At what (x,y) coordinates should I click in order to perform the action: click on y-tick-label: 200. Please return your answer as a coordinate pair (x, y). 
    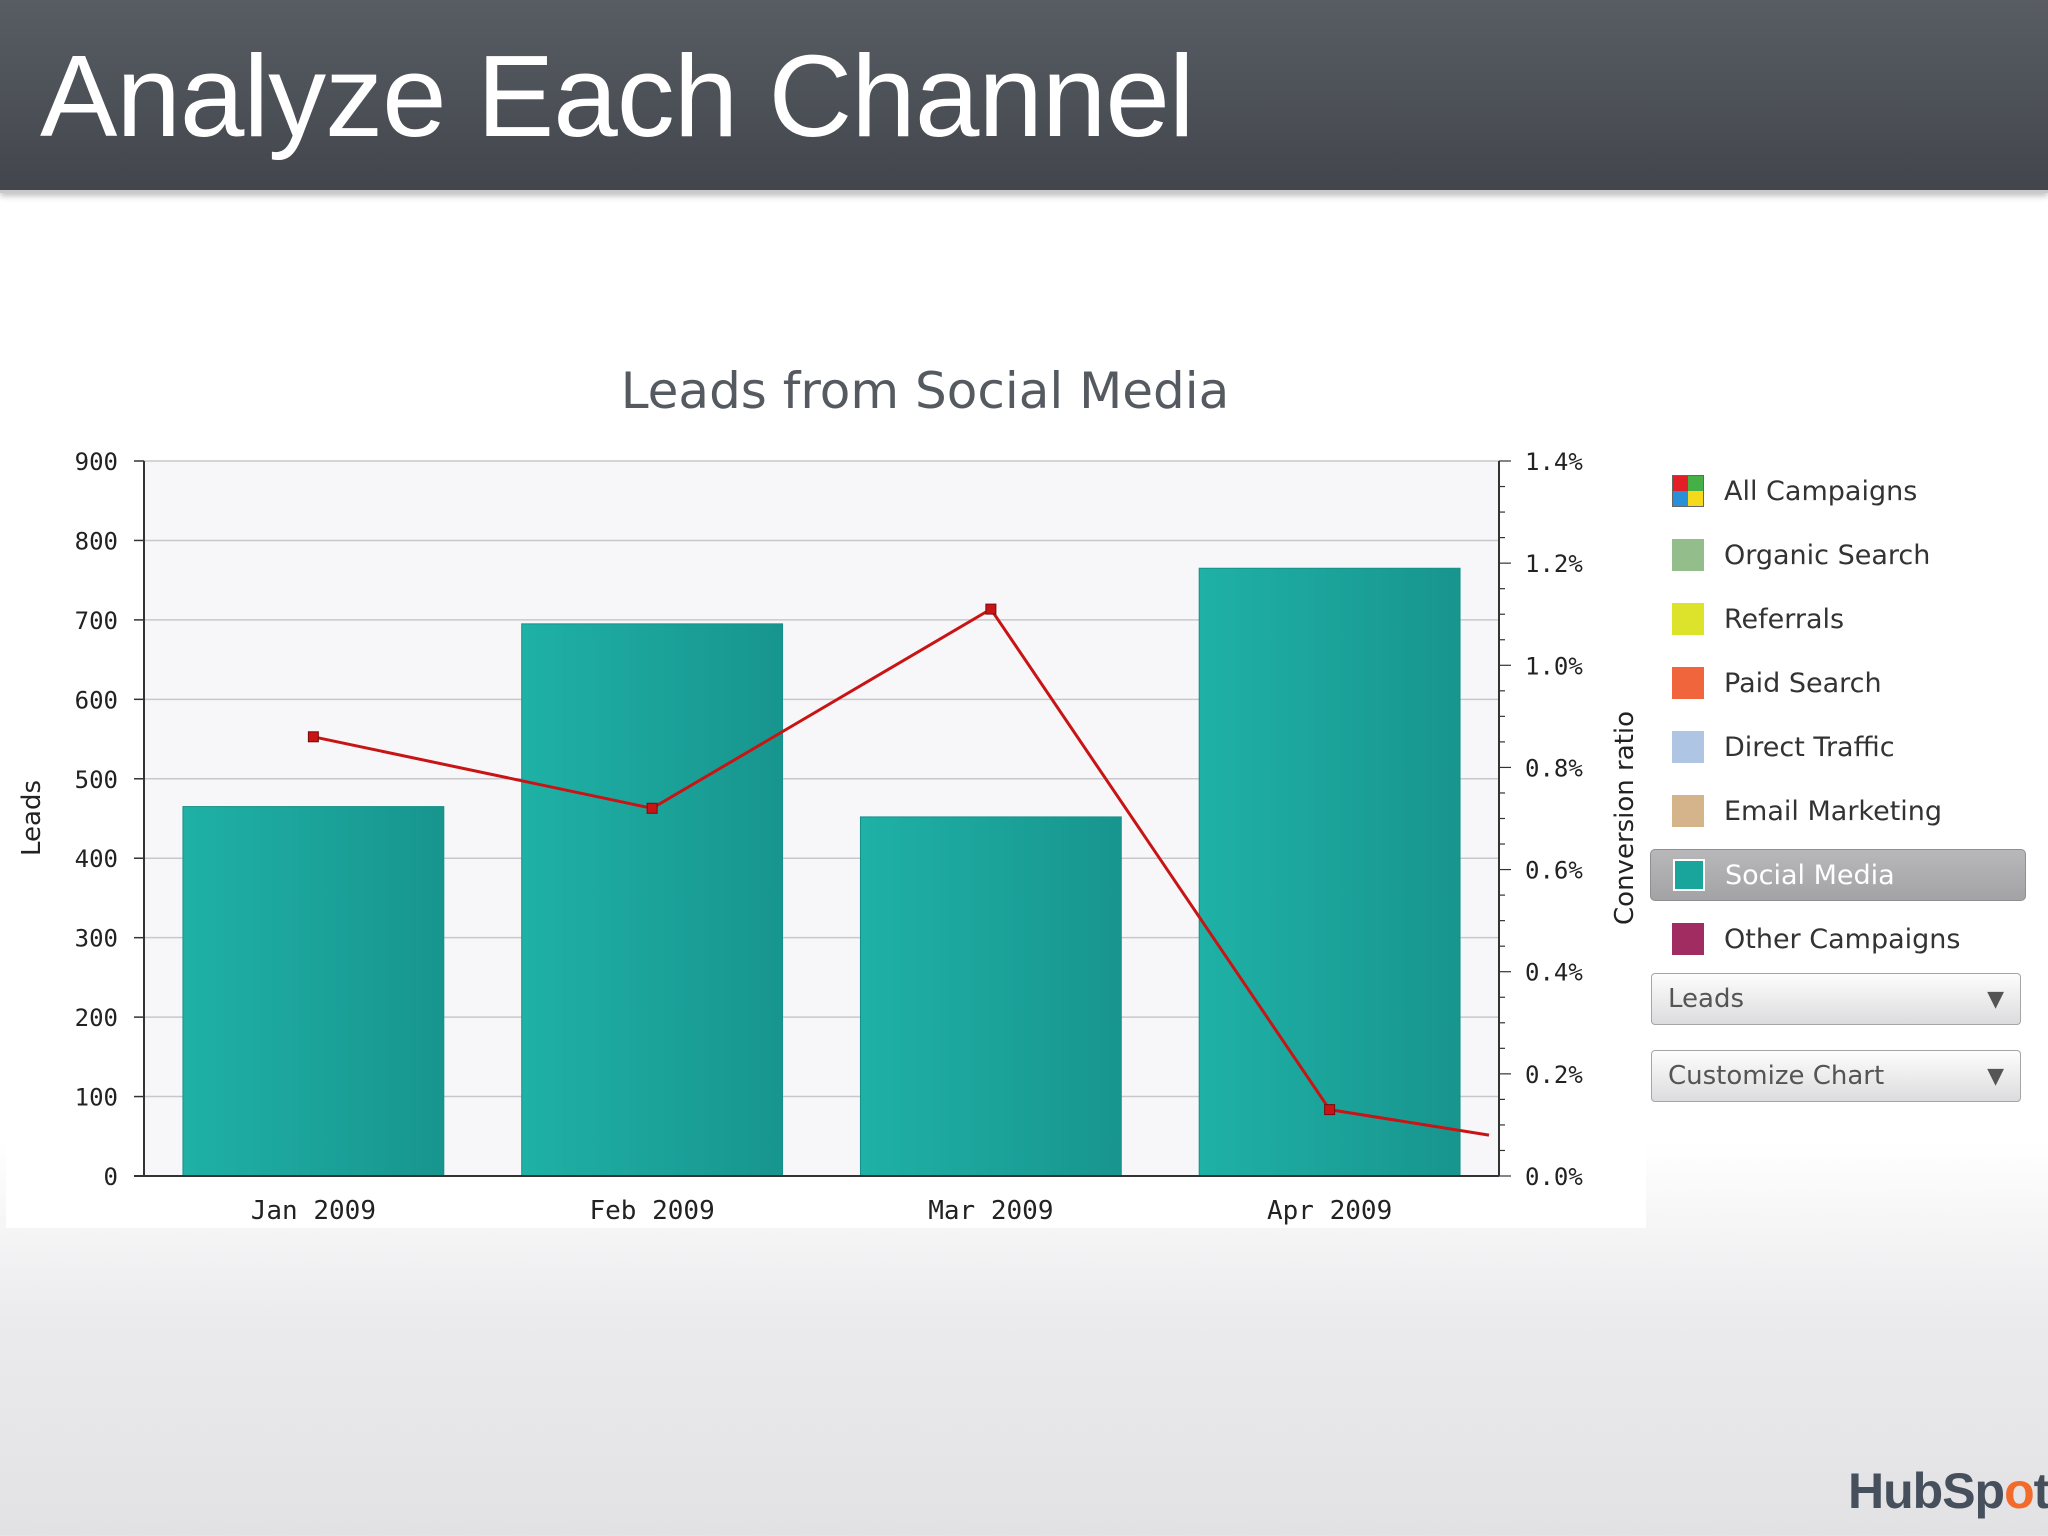
    Looking at the image, I should click on (96, 1018).